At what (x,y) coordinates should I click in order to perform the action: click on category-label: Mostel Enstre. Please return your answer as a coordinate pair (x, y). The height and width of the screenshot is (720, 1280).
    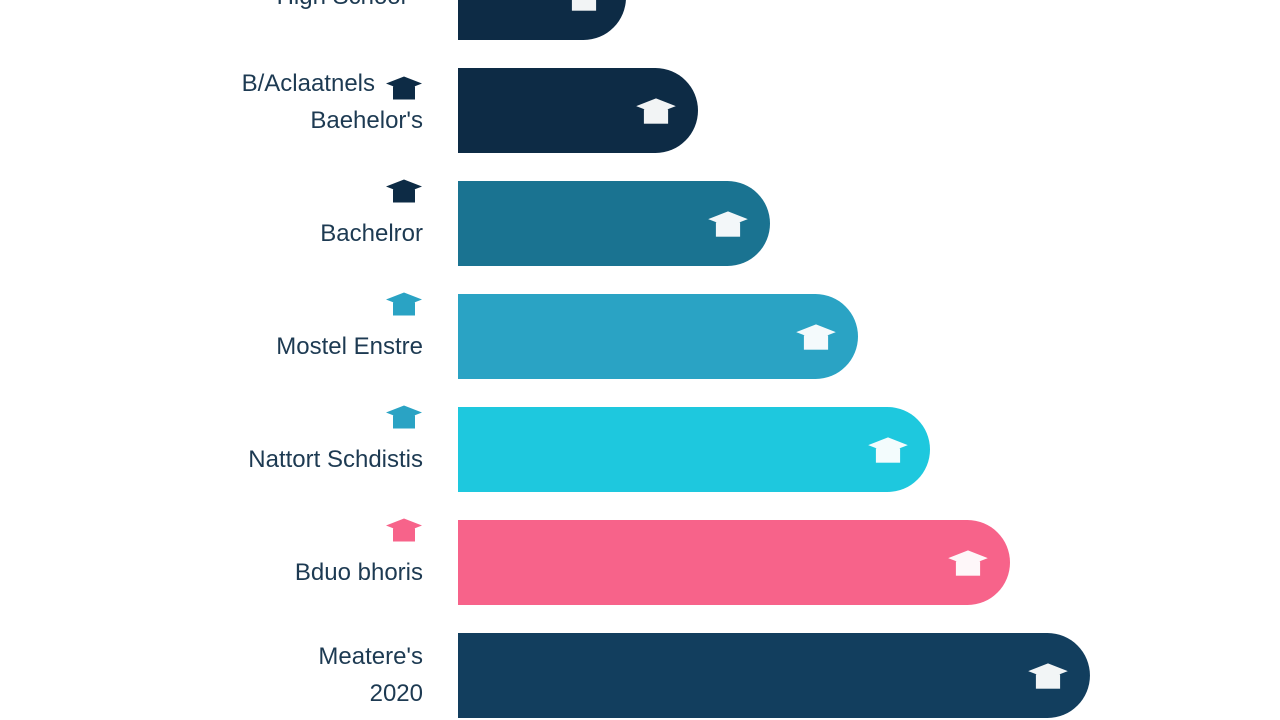
    Looking at the image, I should click on (349, 346).